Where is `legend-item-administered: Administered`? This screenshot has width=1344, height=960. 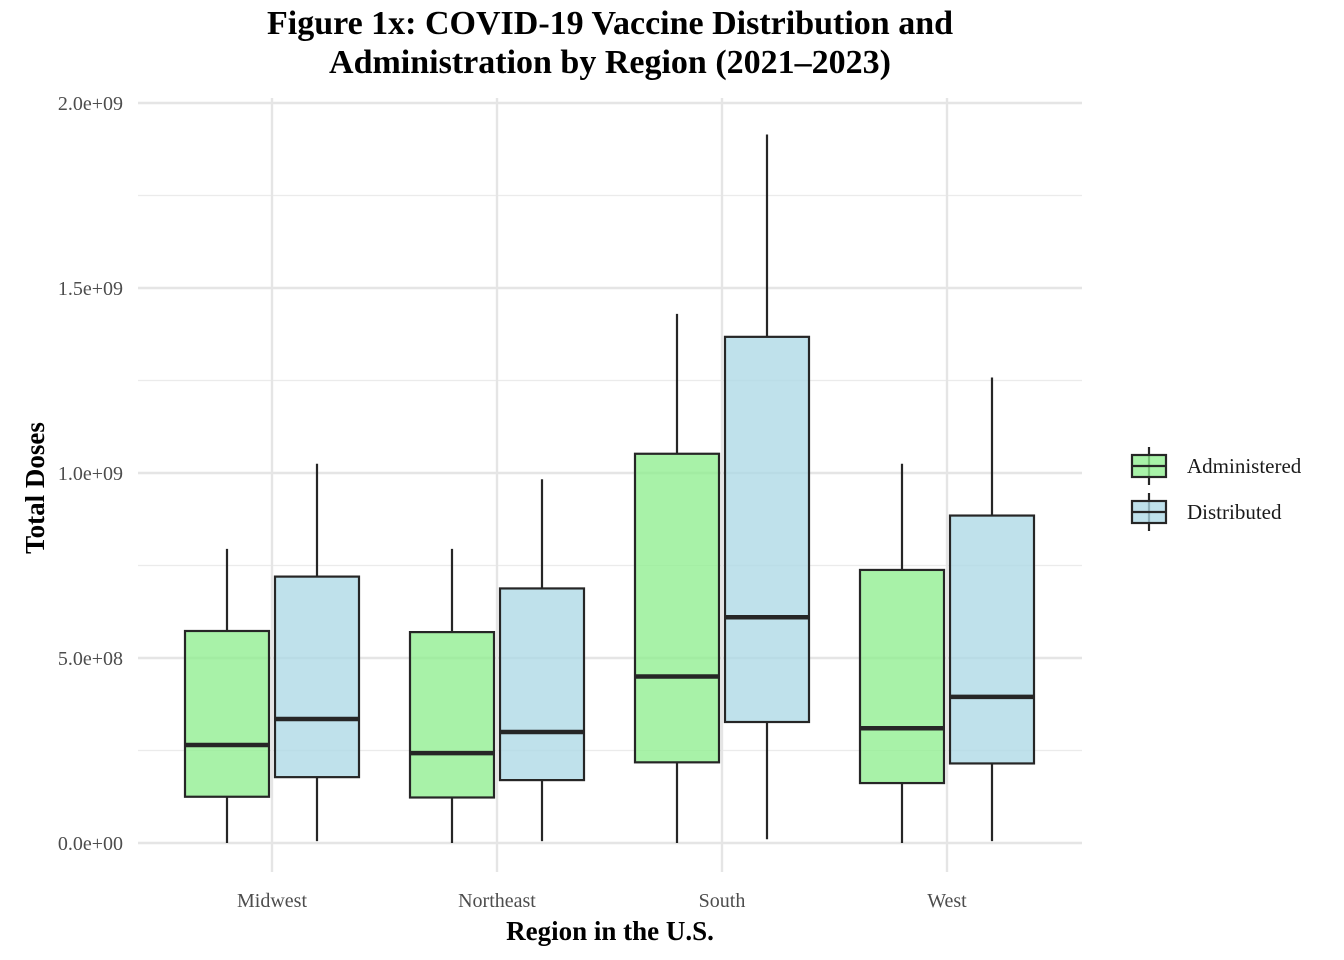
legend-item-administered: Administered is located at coordinates (1216, 466).